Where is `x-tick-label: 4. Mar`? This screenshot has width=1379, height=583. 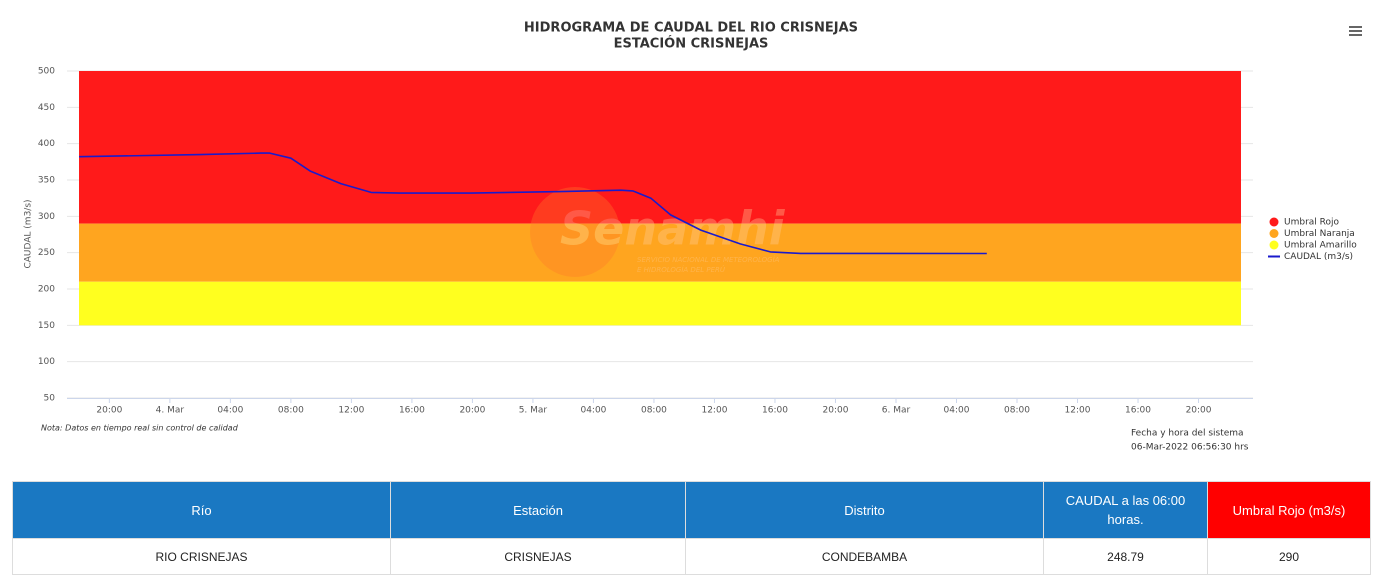 x-tick-label: 4. Mar is located at coordinates (170, 411).